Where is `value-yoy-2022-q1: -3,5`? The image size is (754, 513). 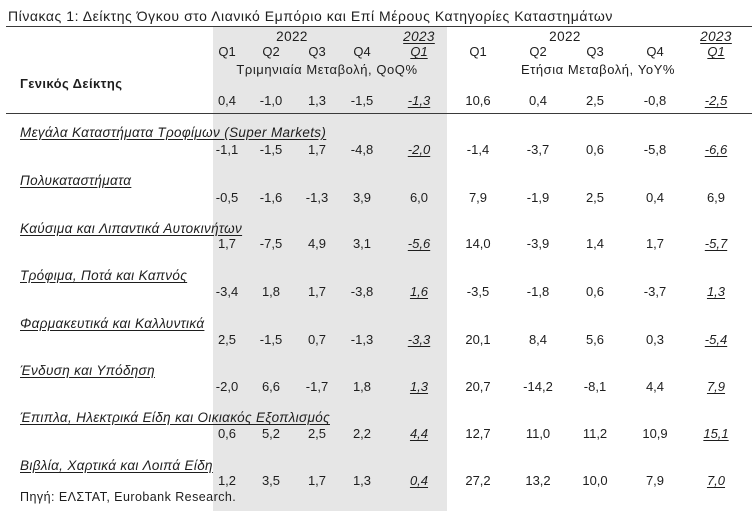
value-yoy-2022-q1: -3,5 is located at coordinates (478, 291).